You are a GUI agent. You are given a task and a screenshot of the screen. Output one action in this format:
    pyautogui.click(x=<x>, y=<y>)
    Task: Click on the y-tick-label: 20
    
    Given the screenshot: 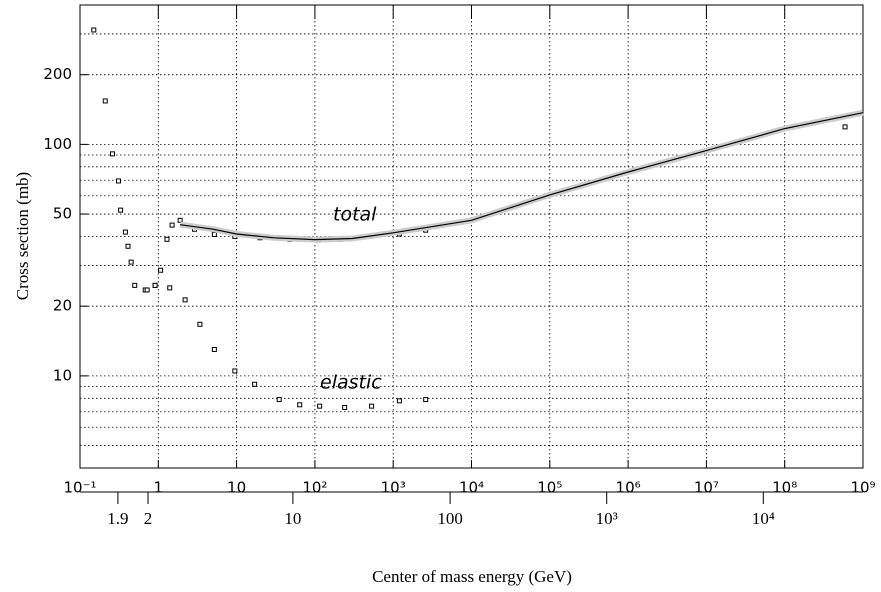 What is the action you would take?
    pyautogui.click(x=62, y=306)
    